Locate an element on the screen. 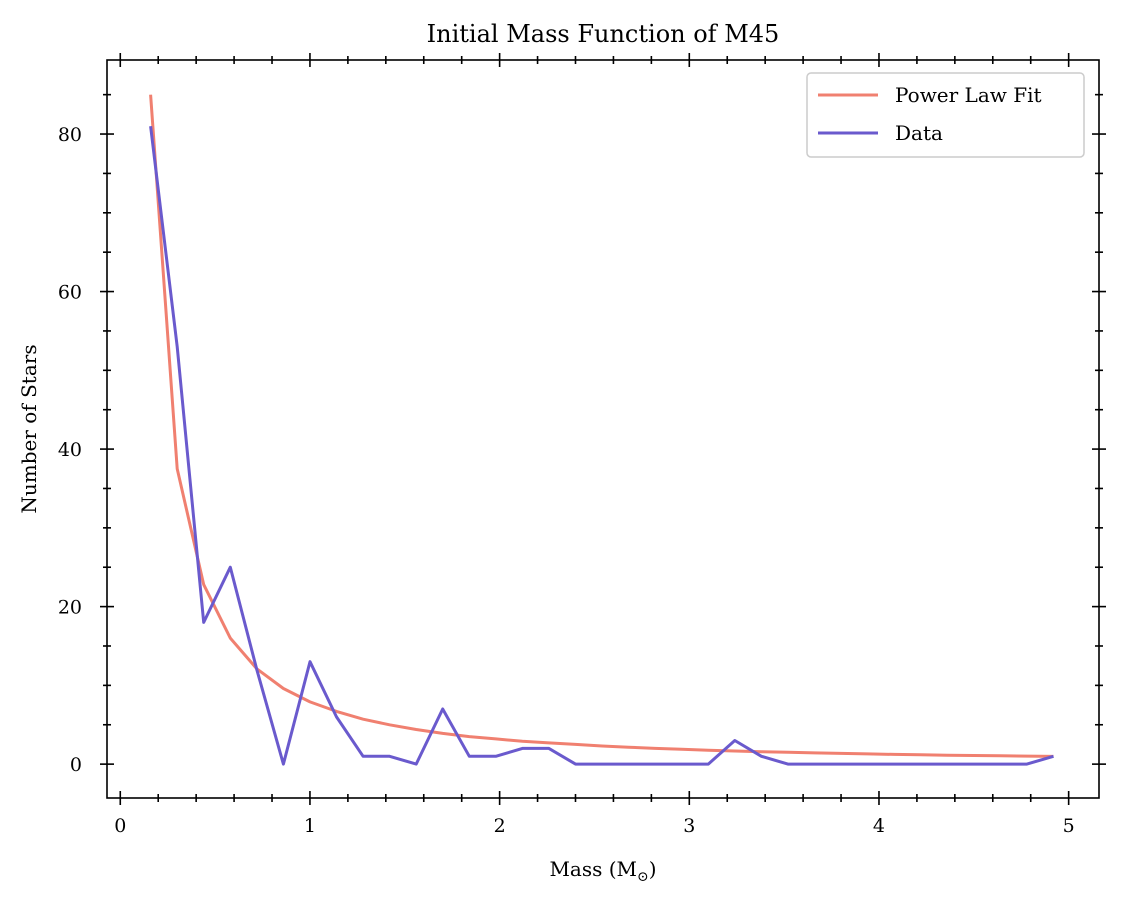 Image resolution: width=1132 pixels, height=905 pixels. chart-title: Initial Mass Function of M45 is located at coordinates (603, 34).